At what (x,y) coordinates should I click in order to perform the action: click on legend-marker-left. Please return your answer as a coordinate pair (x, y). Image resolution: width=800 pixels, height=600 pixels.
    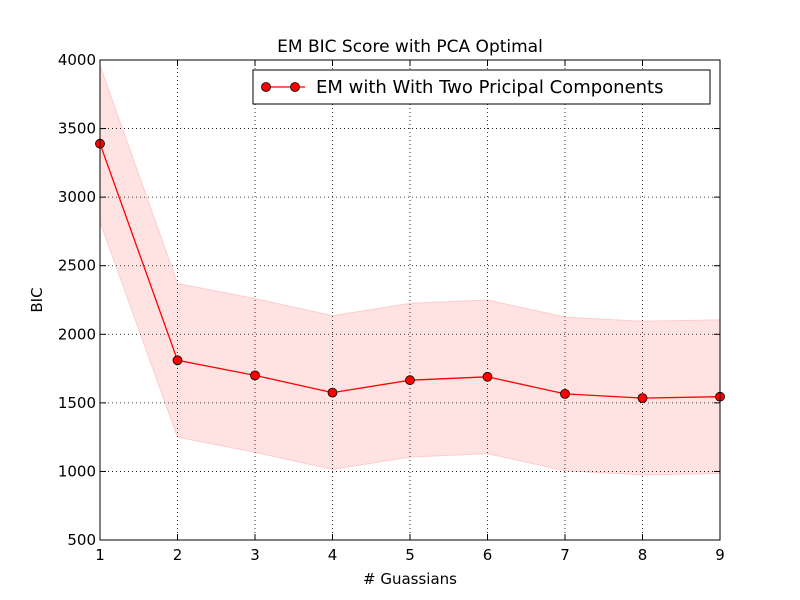
    Looking at the image, I should click on (266, 87).